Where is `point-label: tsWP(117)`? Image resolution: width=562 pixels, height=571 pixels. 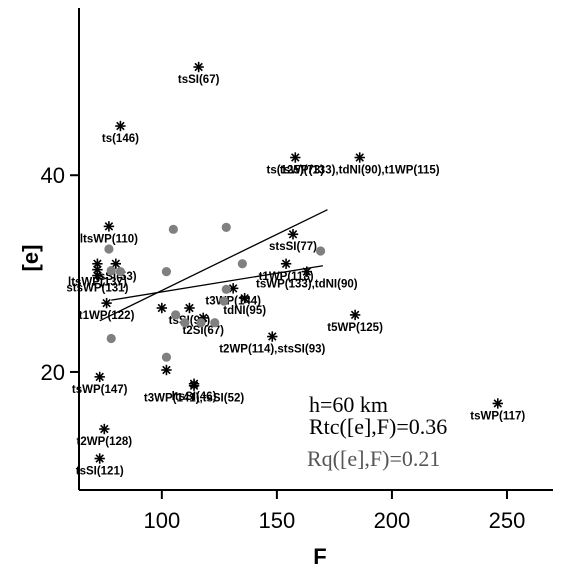 point-label: tsWP(117) is located at coordinates (497, 416).